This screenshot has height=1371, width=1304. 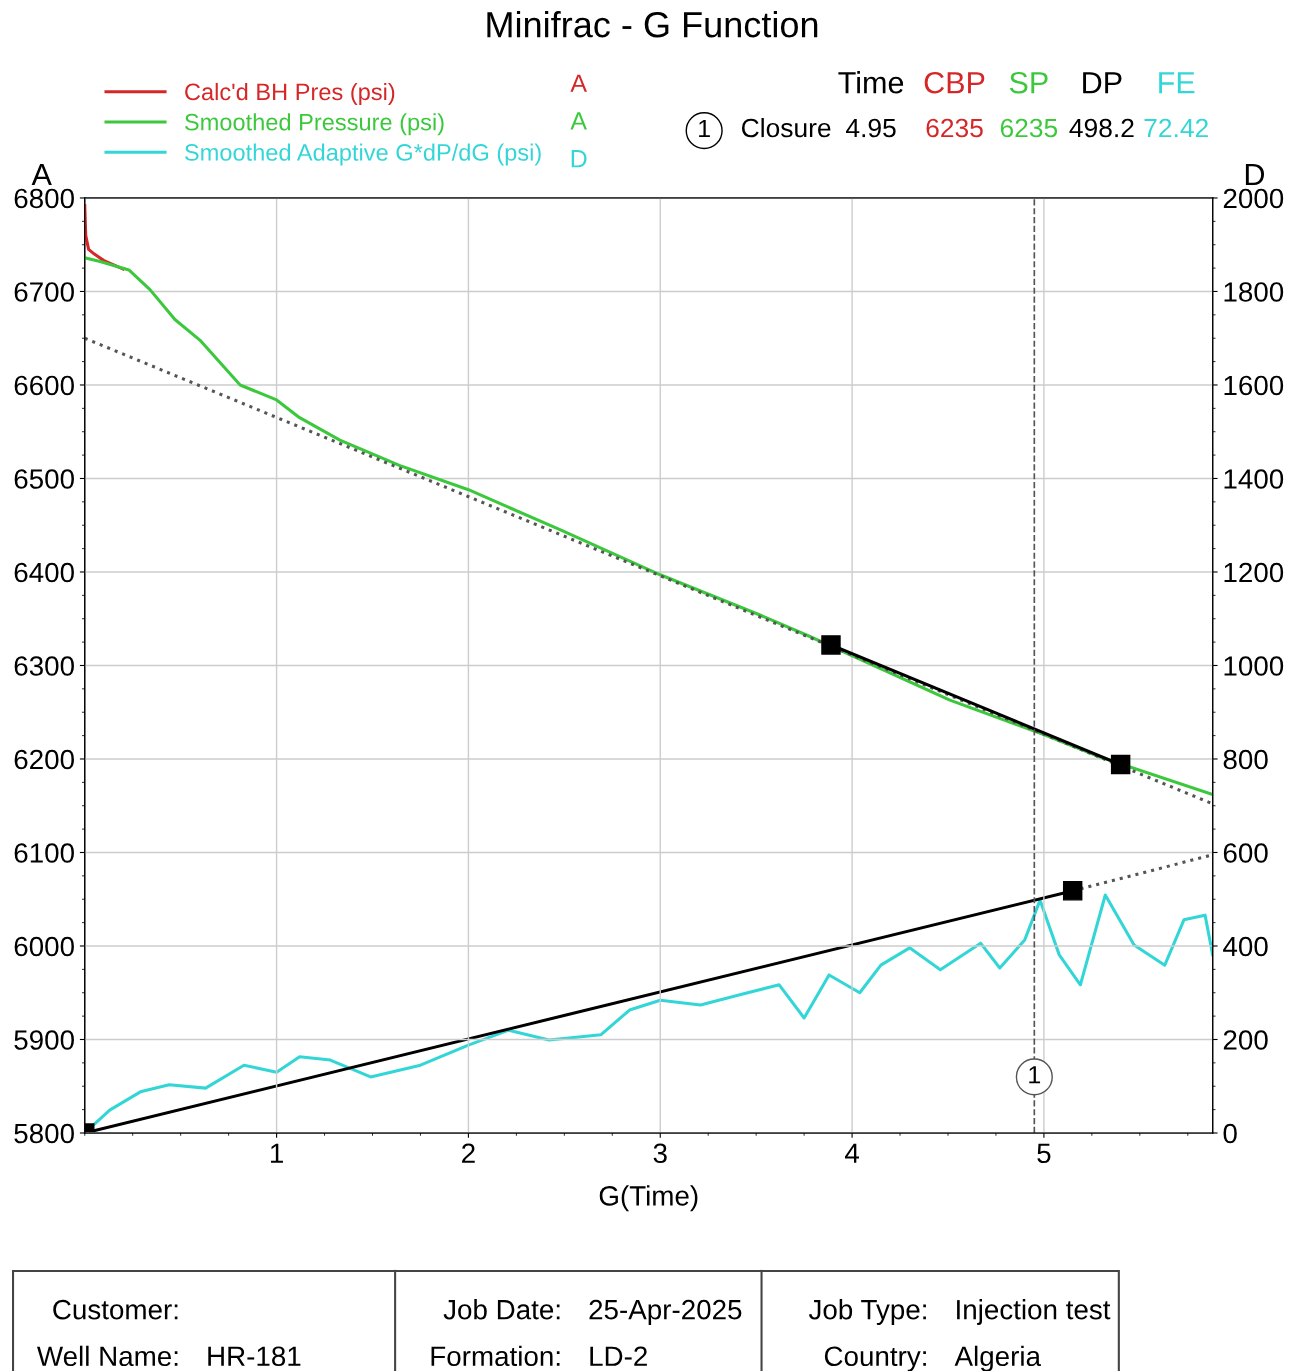 What do you see at coordinates (786, 127) in the screenshot?
I see `text: Closure` at bounding box center [786, 127].